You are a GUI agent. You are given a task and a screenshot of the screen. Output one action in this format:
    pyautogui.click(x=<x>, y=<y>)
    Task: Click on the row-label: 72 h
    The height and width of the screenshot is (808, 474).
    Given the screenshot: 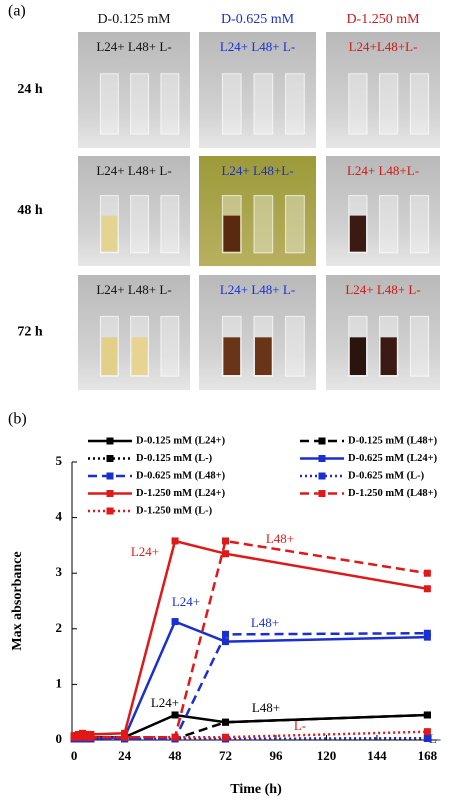 What is the action you would take?
    pyautogui.click(x=30, y=332)
    